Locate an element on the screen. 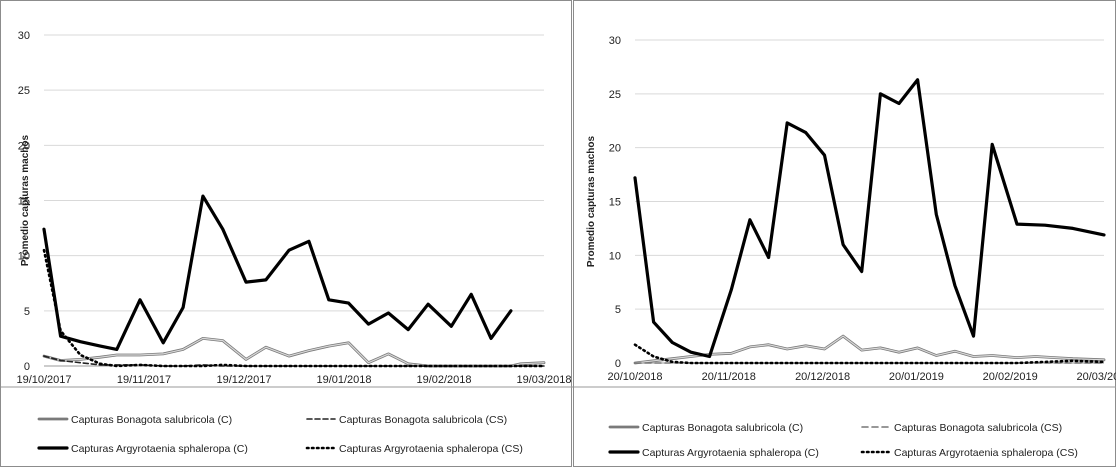  x-tick-label: 19/02/2018 is located at coordinates (443, 380).